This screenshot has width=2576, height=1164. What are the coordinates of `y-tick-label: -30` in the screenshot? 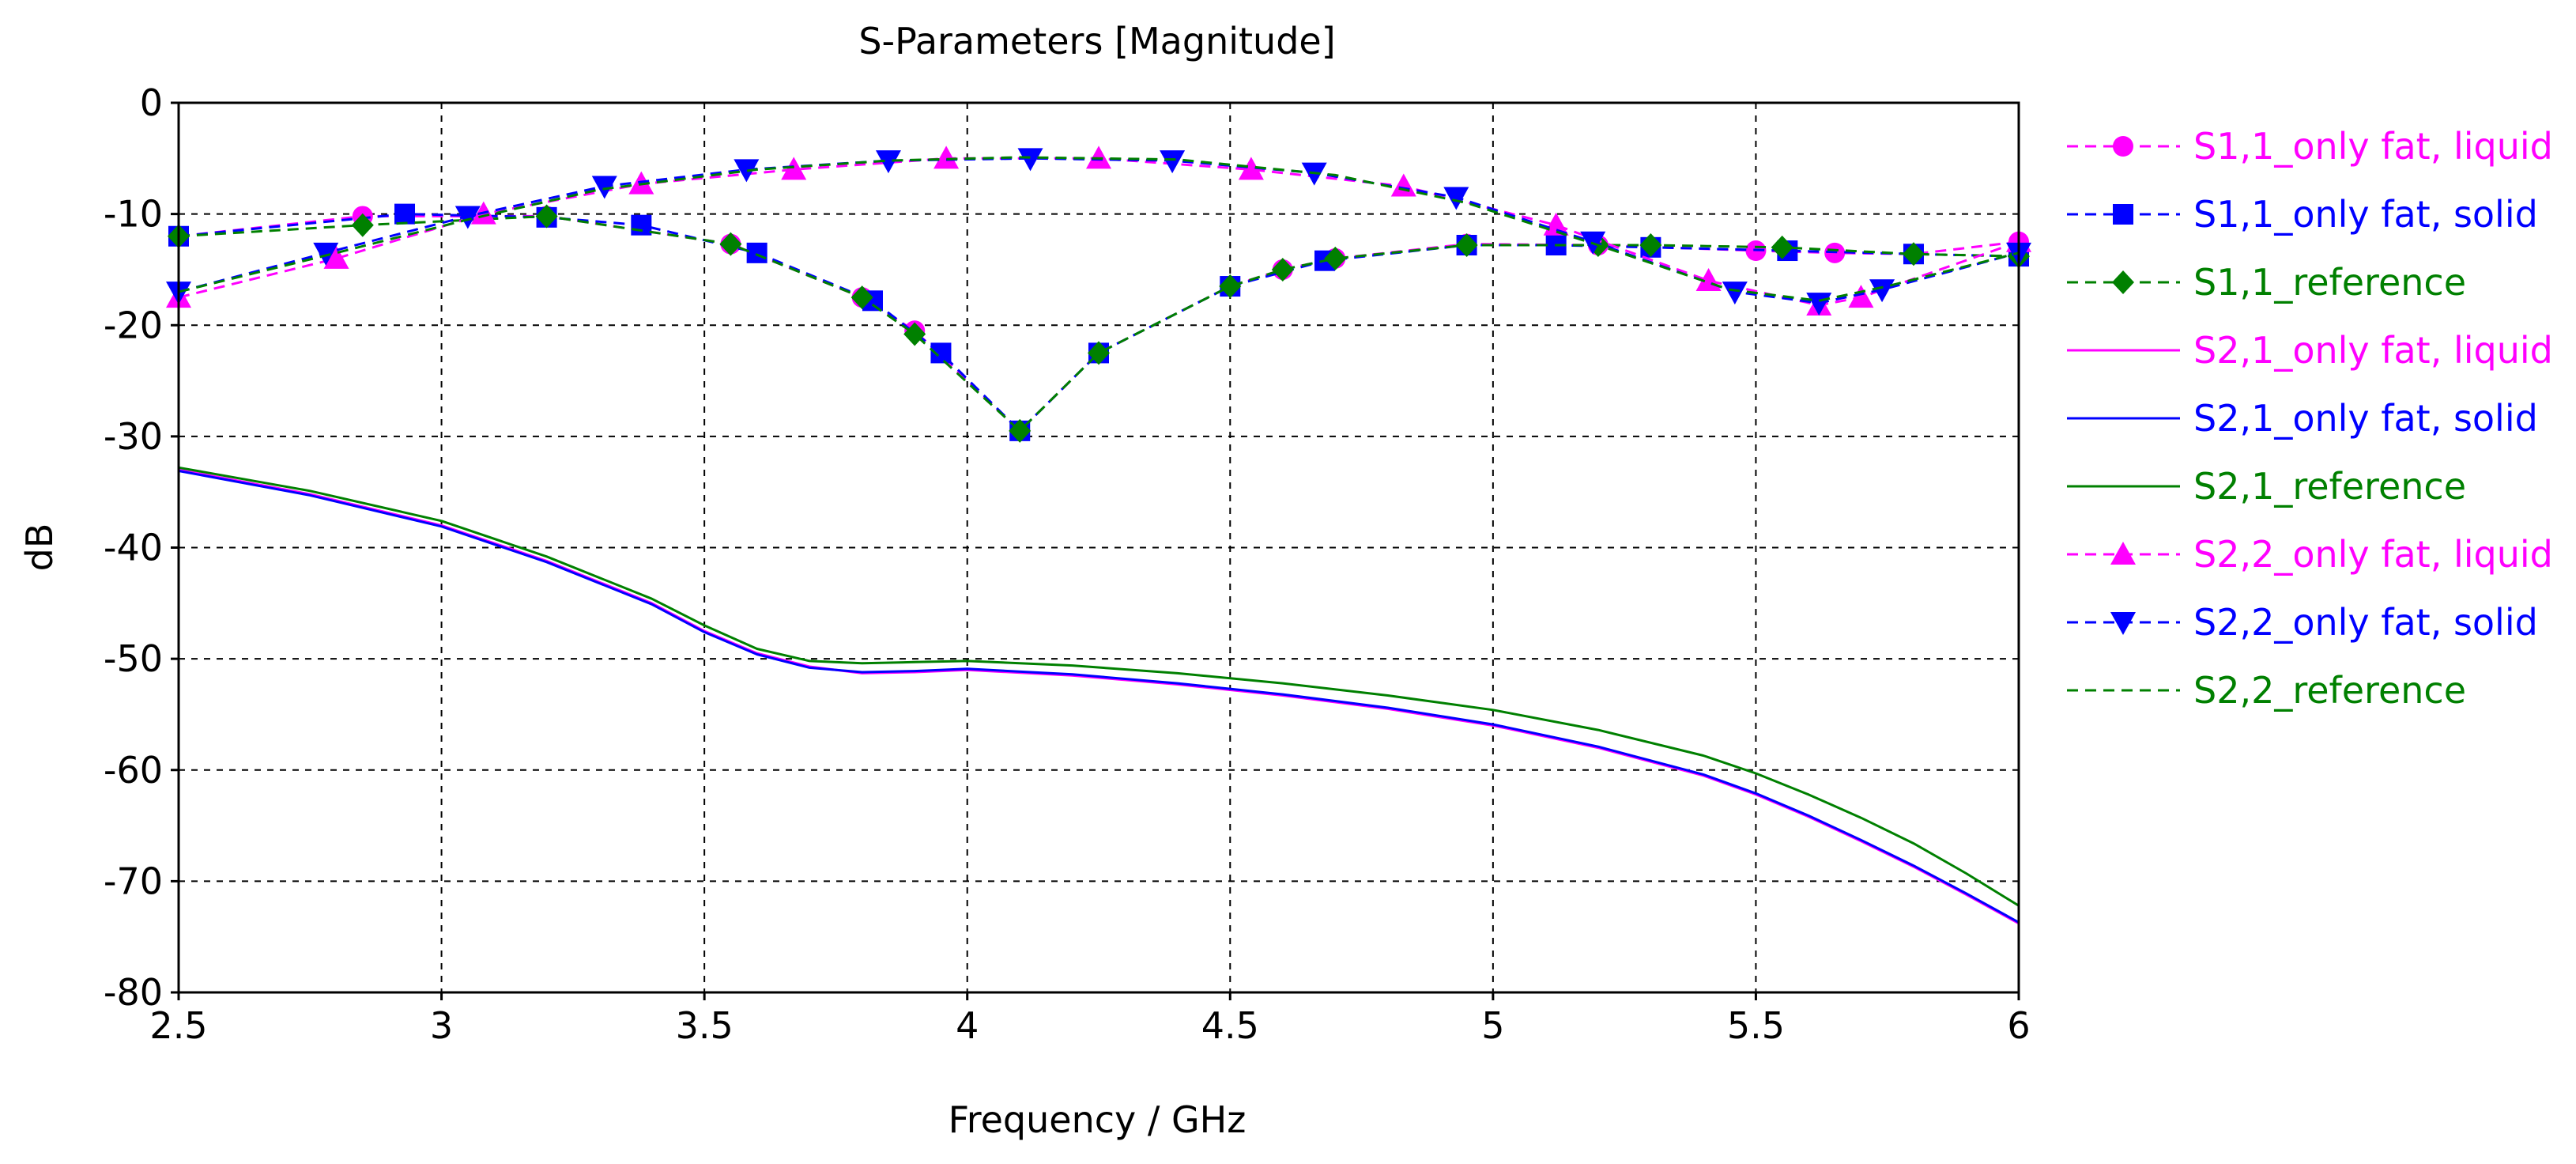 It's located at (133, 436).